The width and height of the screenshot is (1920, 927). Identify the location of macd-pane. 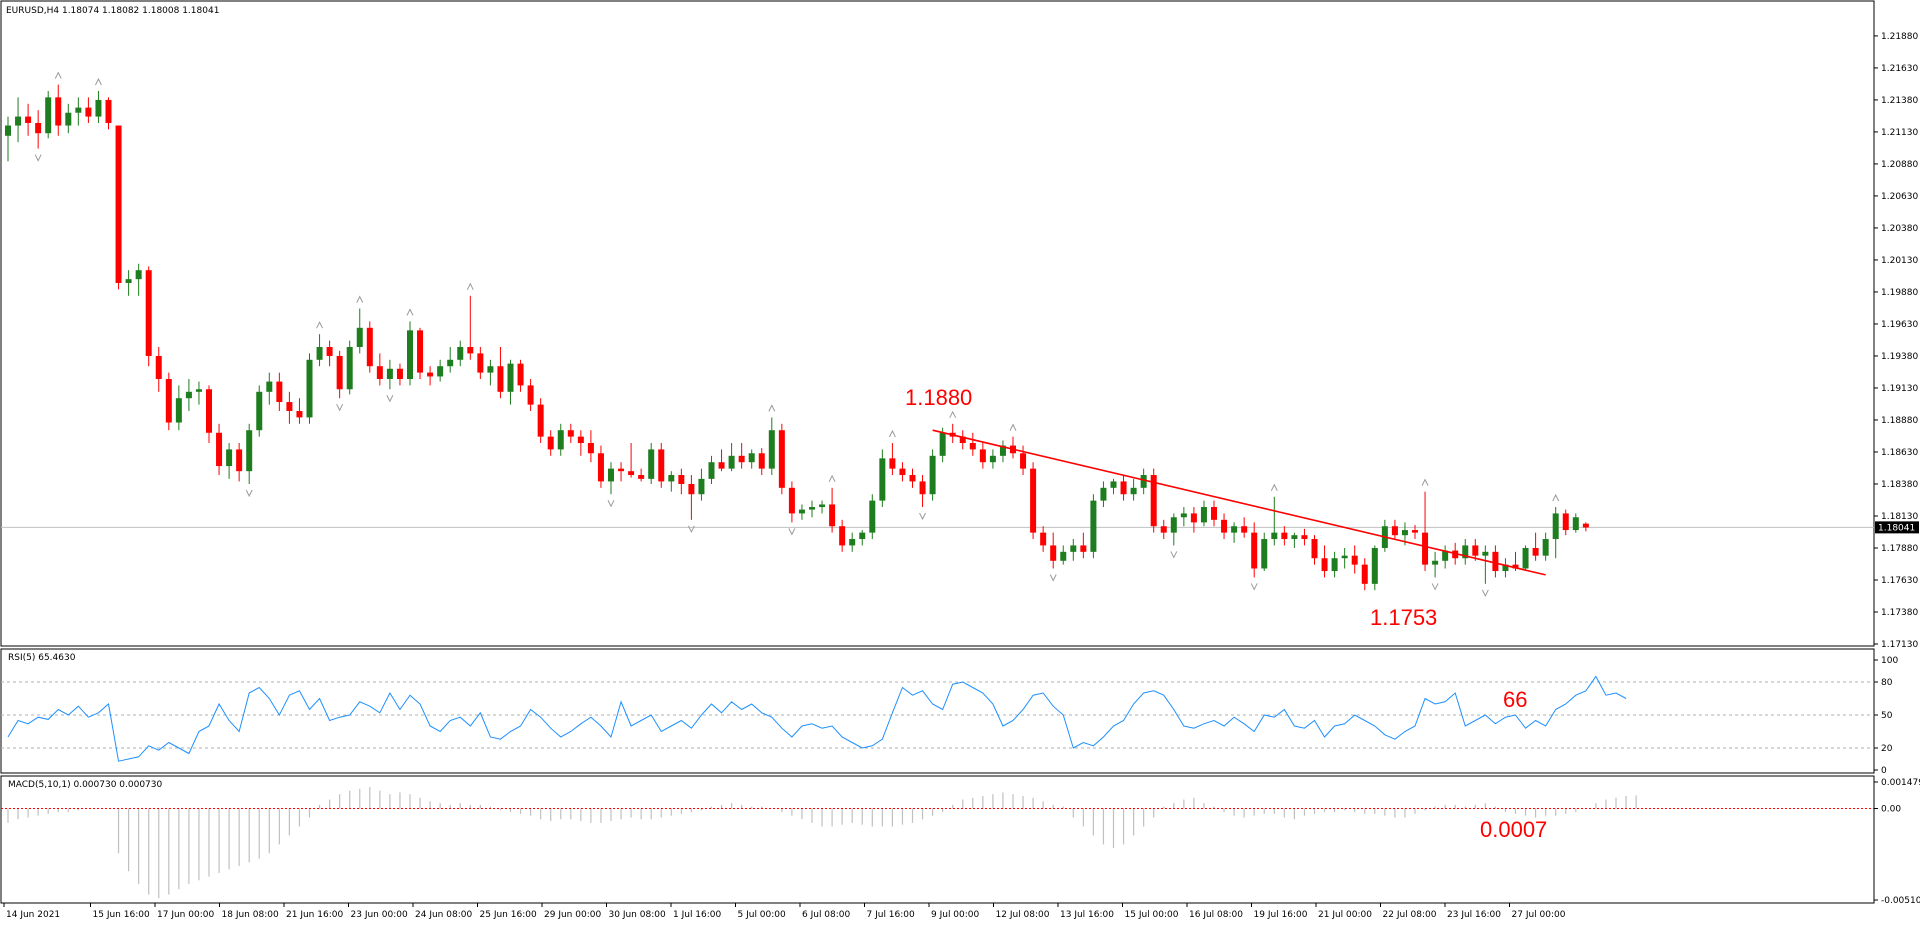
(937, 843).